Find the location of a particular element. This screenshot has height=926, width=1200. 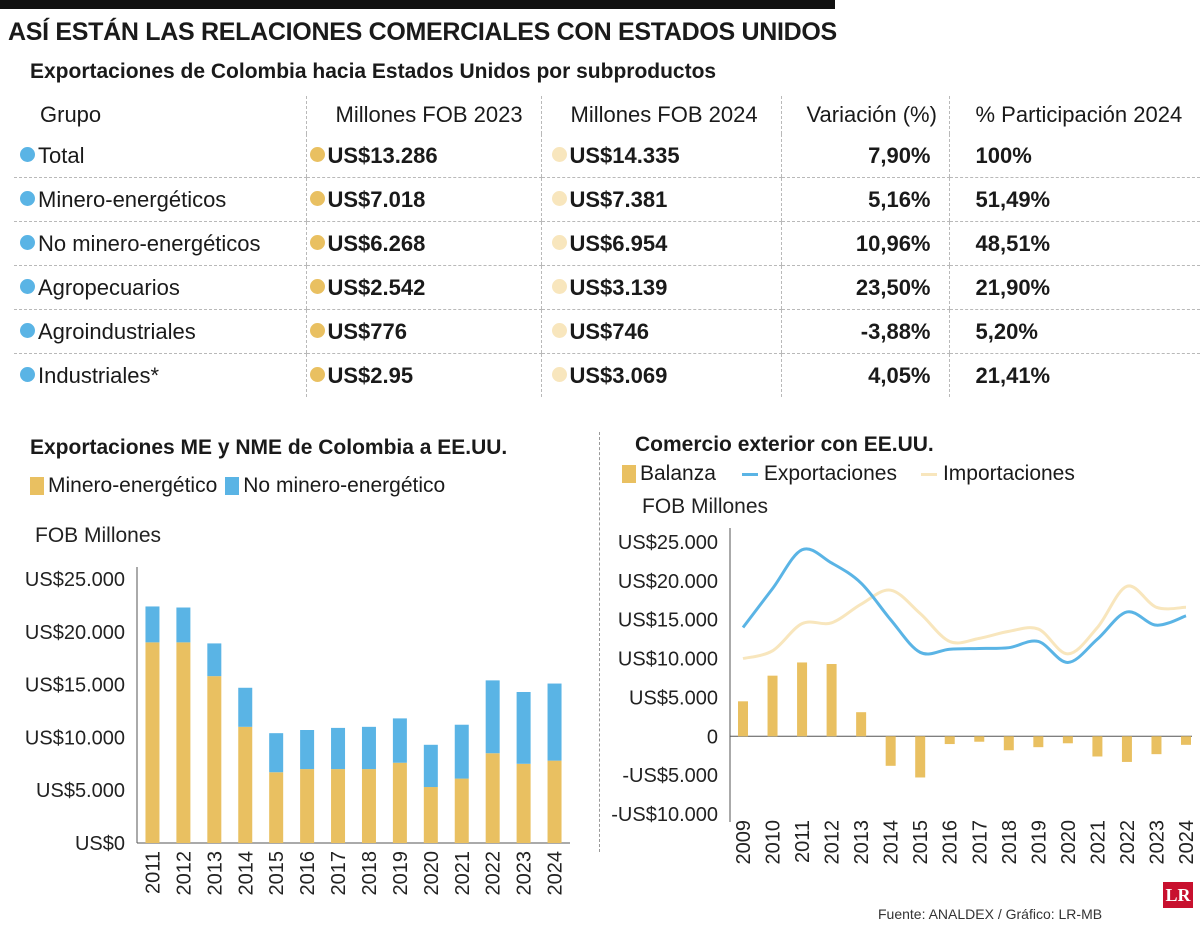

y-tick-label: US$5.000 is located at coordinates (673, 698).